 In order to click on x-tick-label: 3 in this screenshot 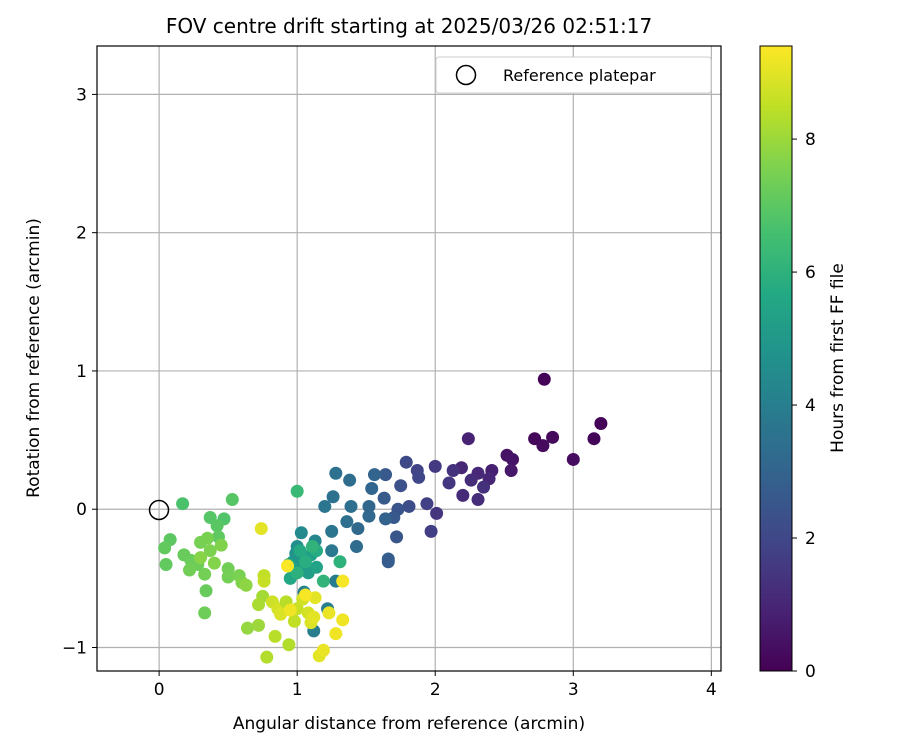, I will do `click(573, 690)`.